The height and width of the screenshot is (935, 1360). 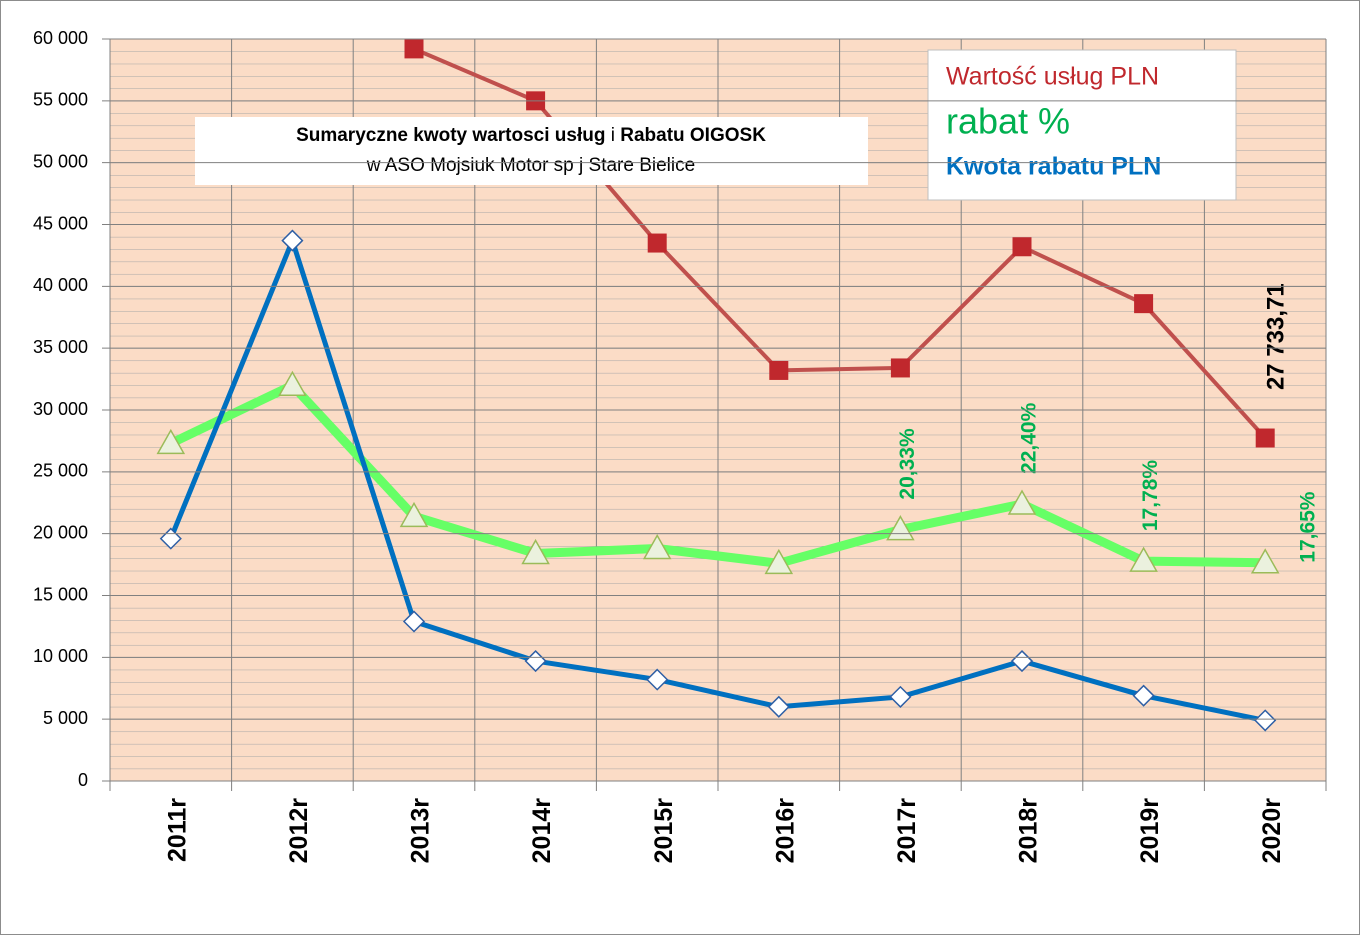 I want to click on y-tick-label: 25 000, so click(x=60, y=471).